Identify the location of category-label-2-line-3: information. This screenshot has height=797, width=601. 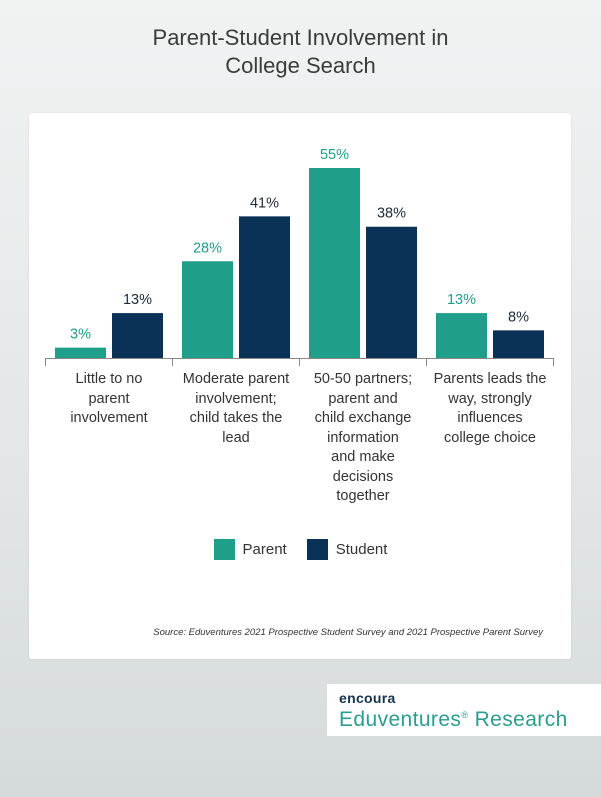
(363, 437).